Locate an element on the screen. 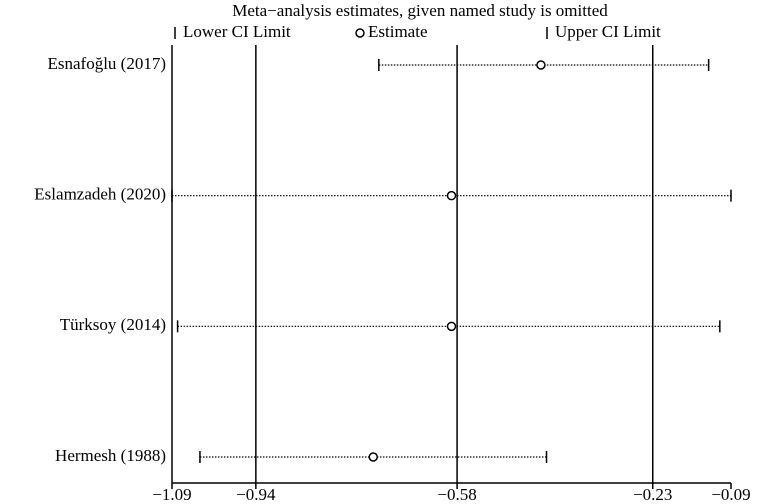 The height and width of the screenshot is (504, 765). y-tick-label: Türksoy (2014) is located at coordinates (113, 324).